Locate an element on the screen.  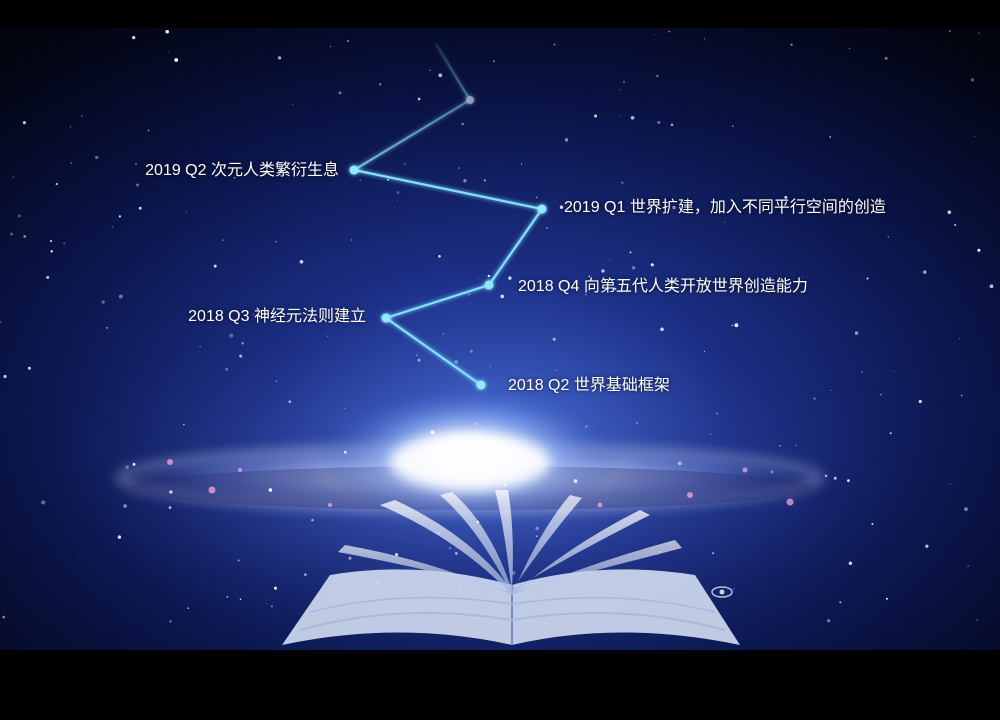
open-book is located at coordinates (511, 567).